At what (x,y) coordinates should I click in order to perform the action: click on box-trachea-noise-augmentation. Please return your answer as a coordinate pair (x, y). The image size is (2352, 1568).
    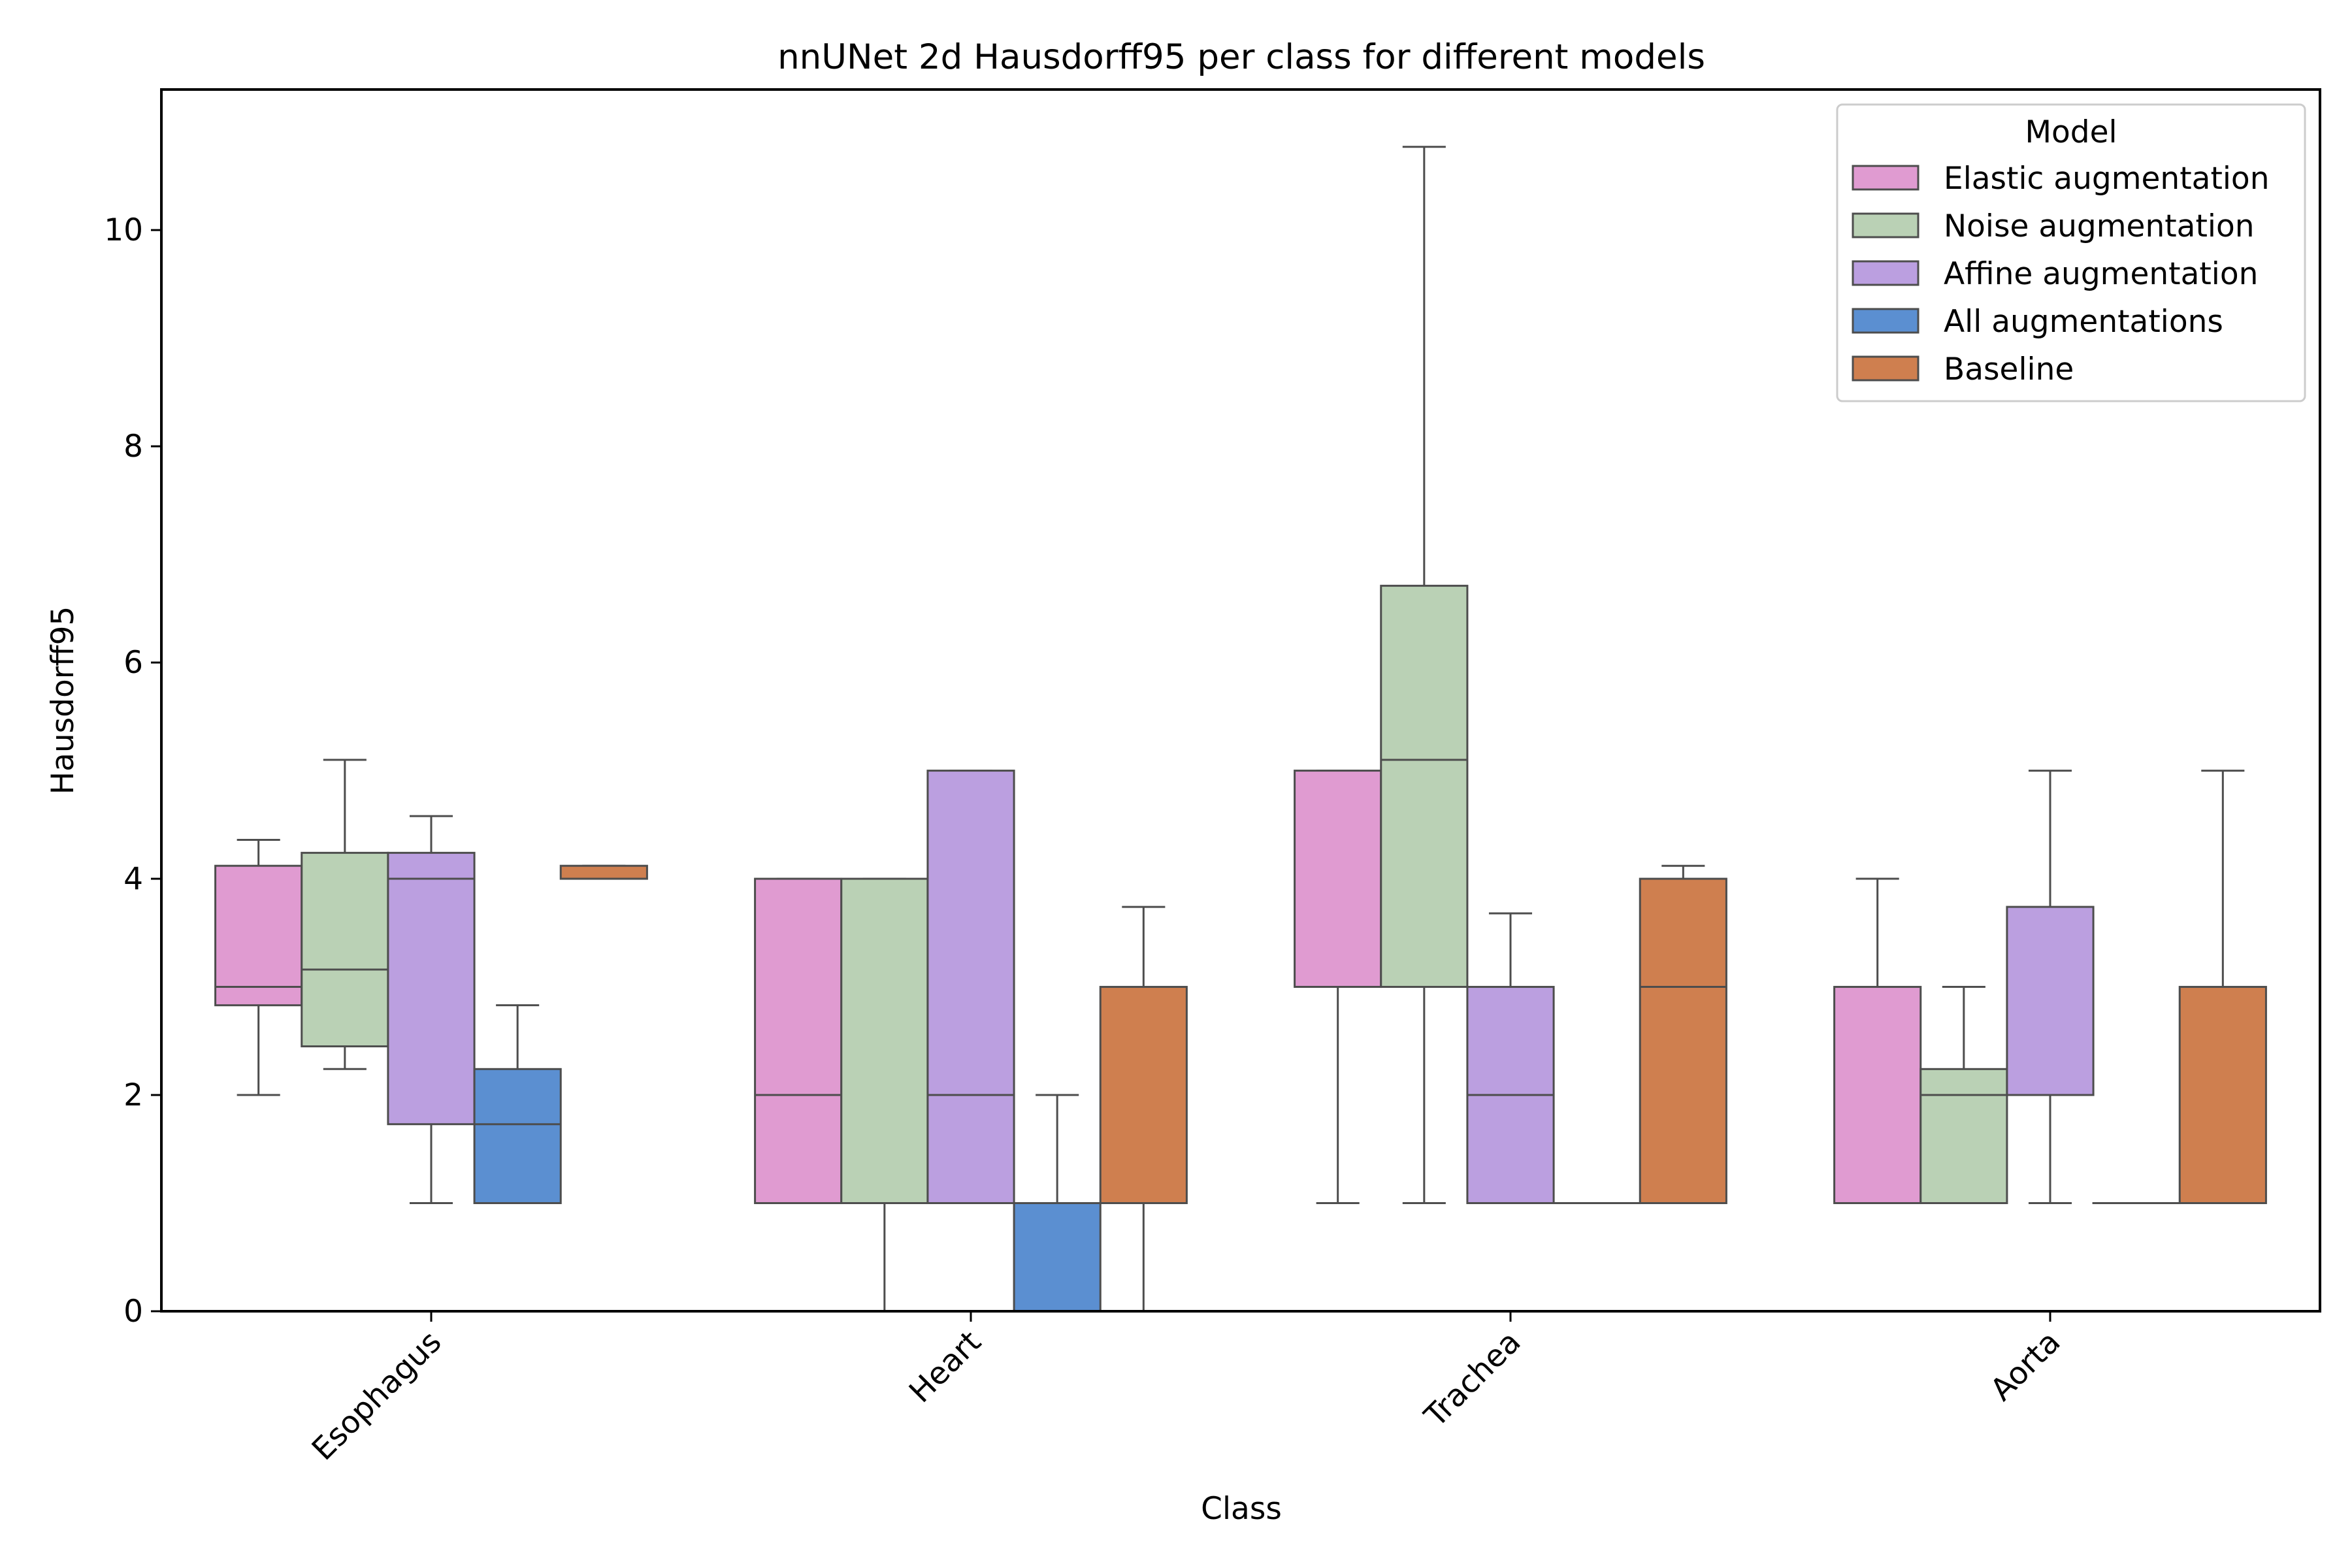
    Looking at the image, I should click on (1424, 675).